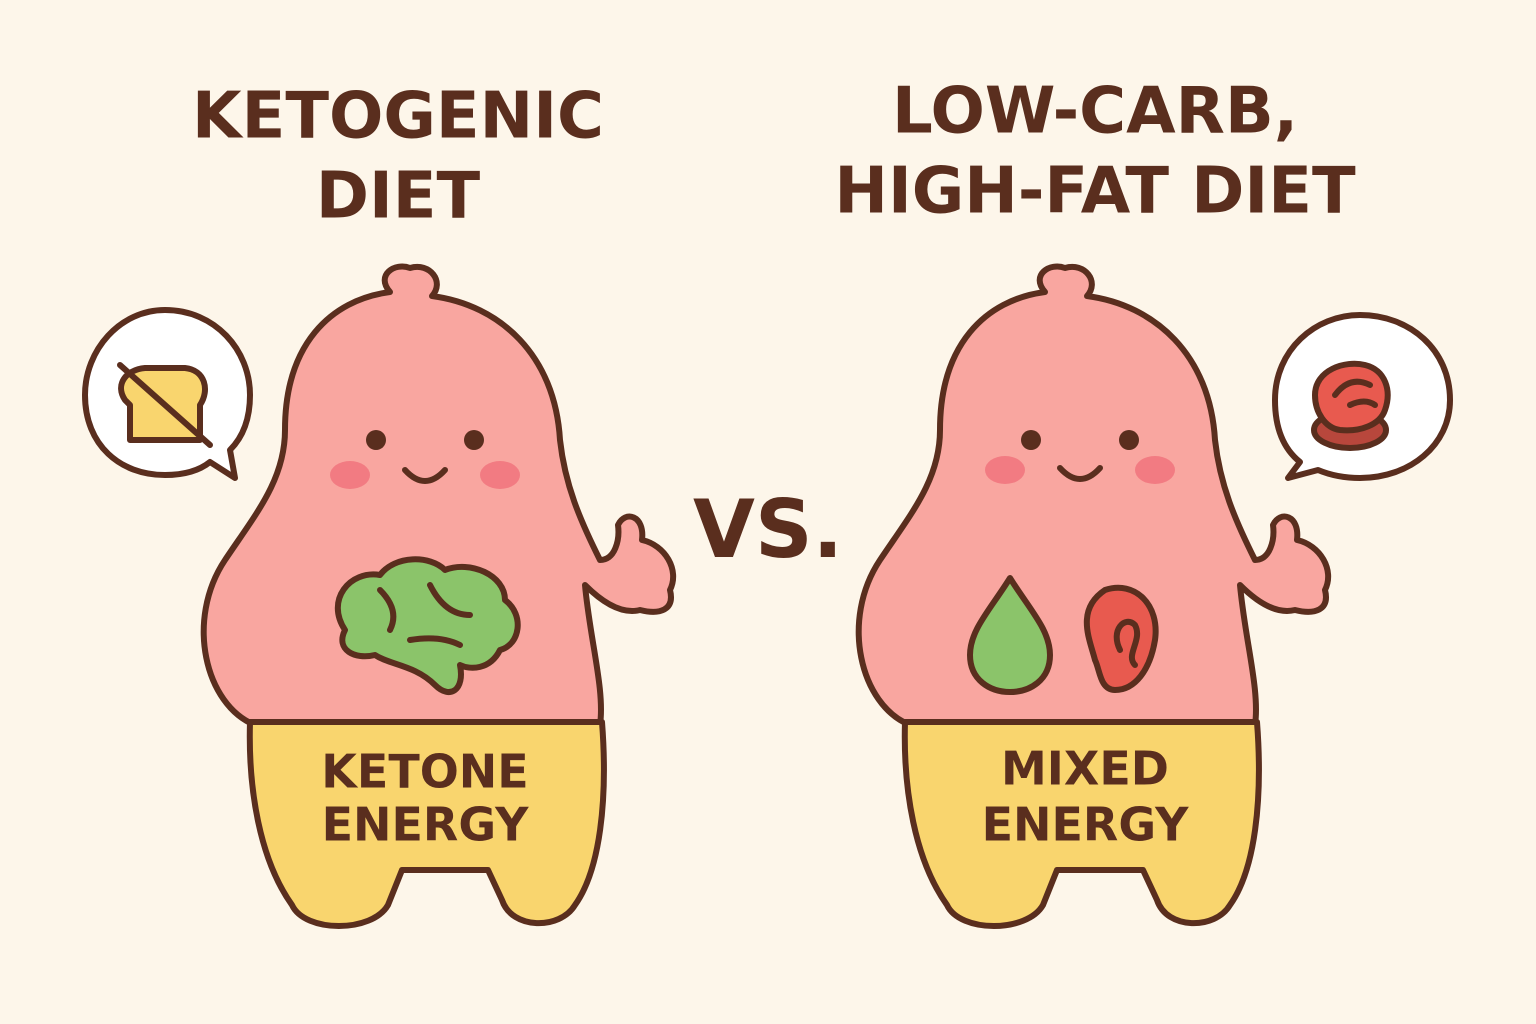  What do you see at coordinates (1095, 192) in the screenshot?
I see `right-title: HIGH-FAT DIET` at bounding box center [1095, 192].